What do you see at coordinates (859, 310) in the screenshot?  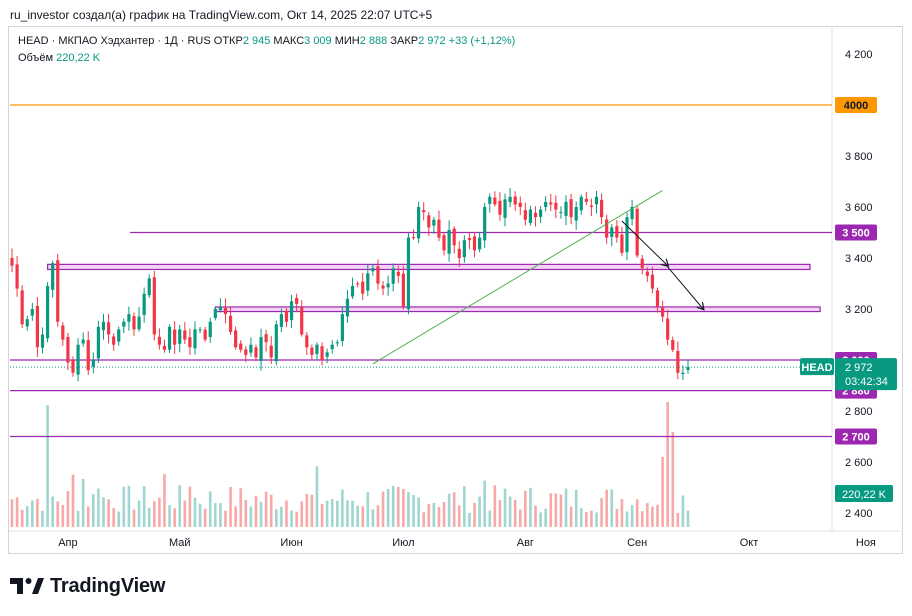 I see `y-tick-label: 3 200` at bounding box center [859, 310].